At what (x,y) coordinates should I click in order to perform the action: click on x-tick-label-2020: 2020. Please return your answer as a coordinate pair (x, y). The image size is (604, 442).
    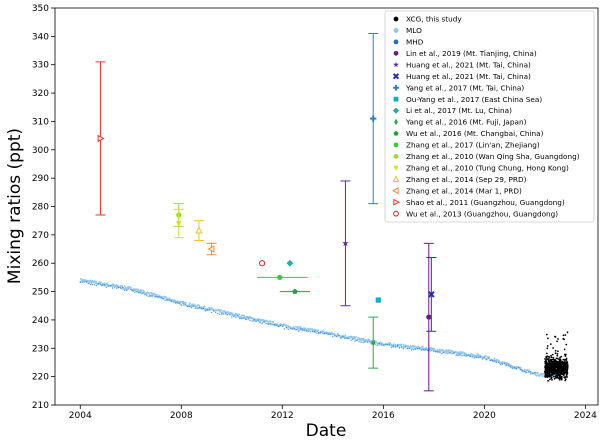
    Looking at the image, I should click on (484, 416).